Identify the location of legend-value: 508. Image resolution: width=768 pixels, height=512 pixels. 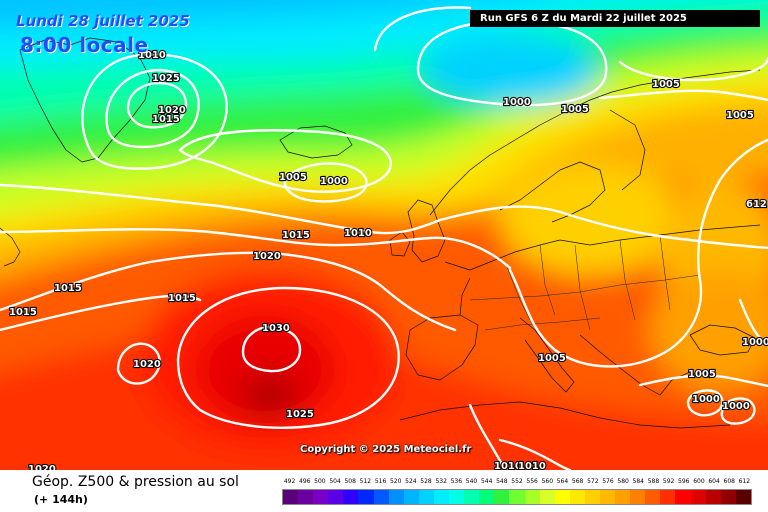
(350, 481).